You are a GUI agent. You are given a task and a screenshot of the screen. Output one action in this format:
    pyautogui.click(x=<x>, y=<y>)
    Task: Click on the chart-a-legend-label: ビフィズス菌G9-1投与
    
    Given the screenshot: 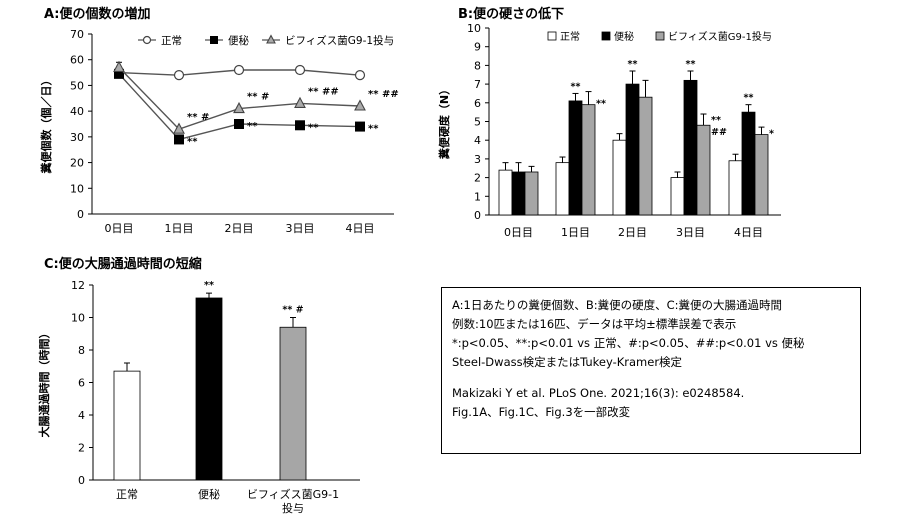 What is the action you would take?
    pyautogui.click(x=339, y=40)
    